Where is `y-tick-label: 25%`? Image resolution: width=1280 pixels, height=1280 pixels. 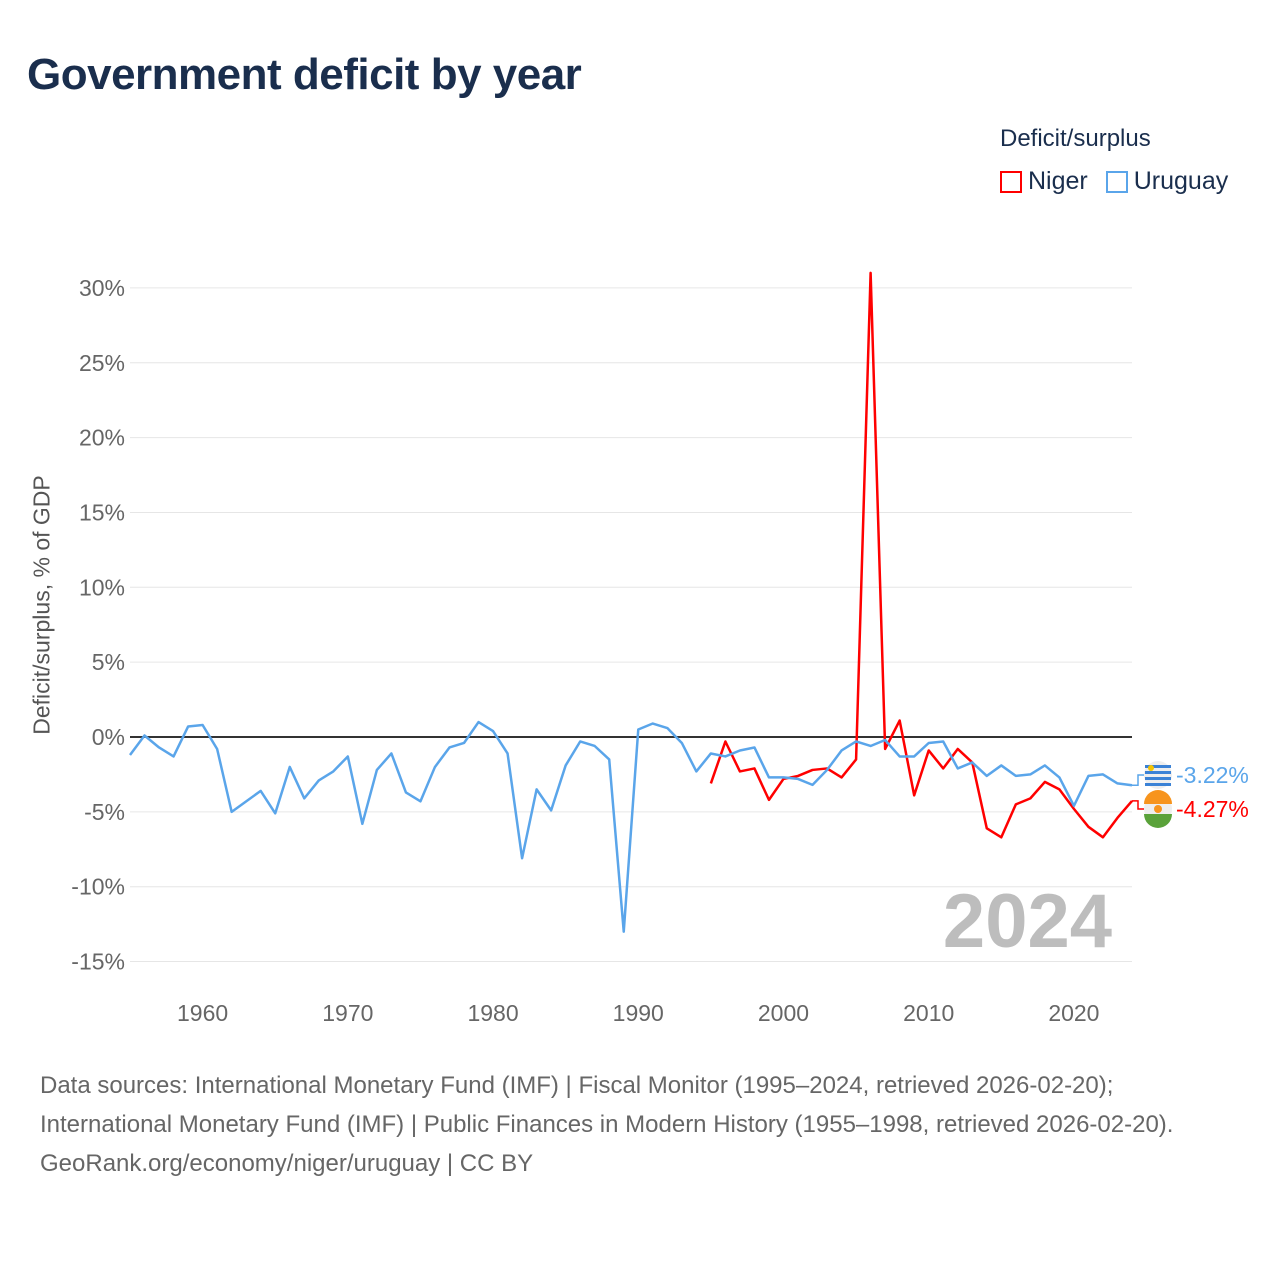
y-tick-label: 25% is located at coordinates (102, 363).